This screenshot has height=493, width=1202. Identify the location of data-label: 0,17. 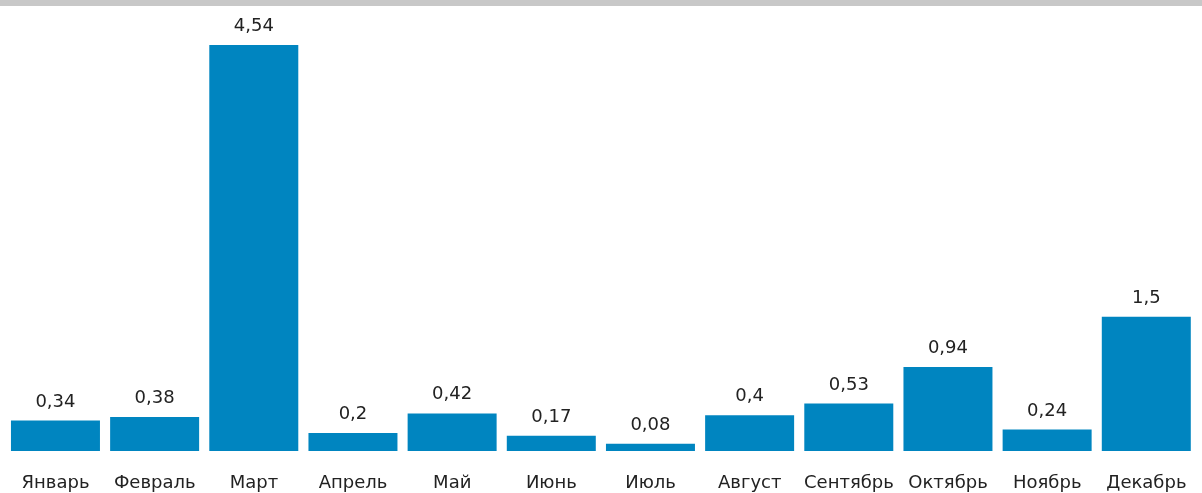
(551, 415).